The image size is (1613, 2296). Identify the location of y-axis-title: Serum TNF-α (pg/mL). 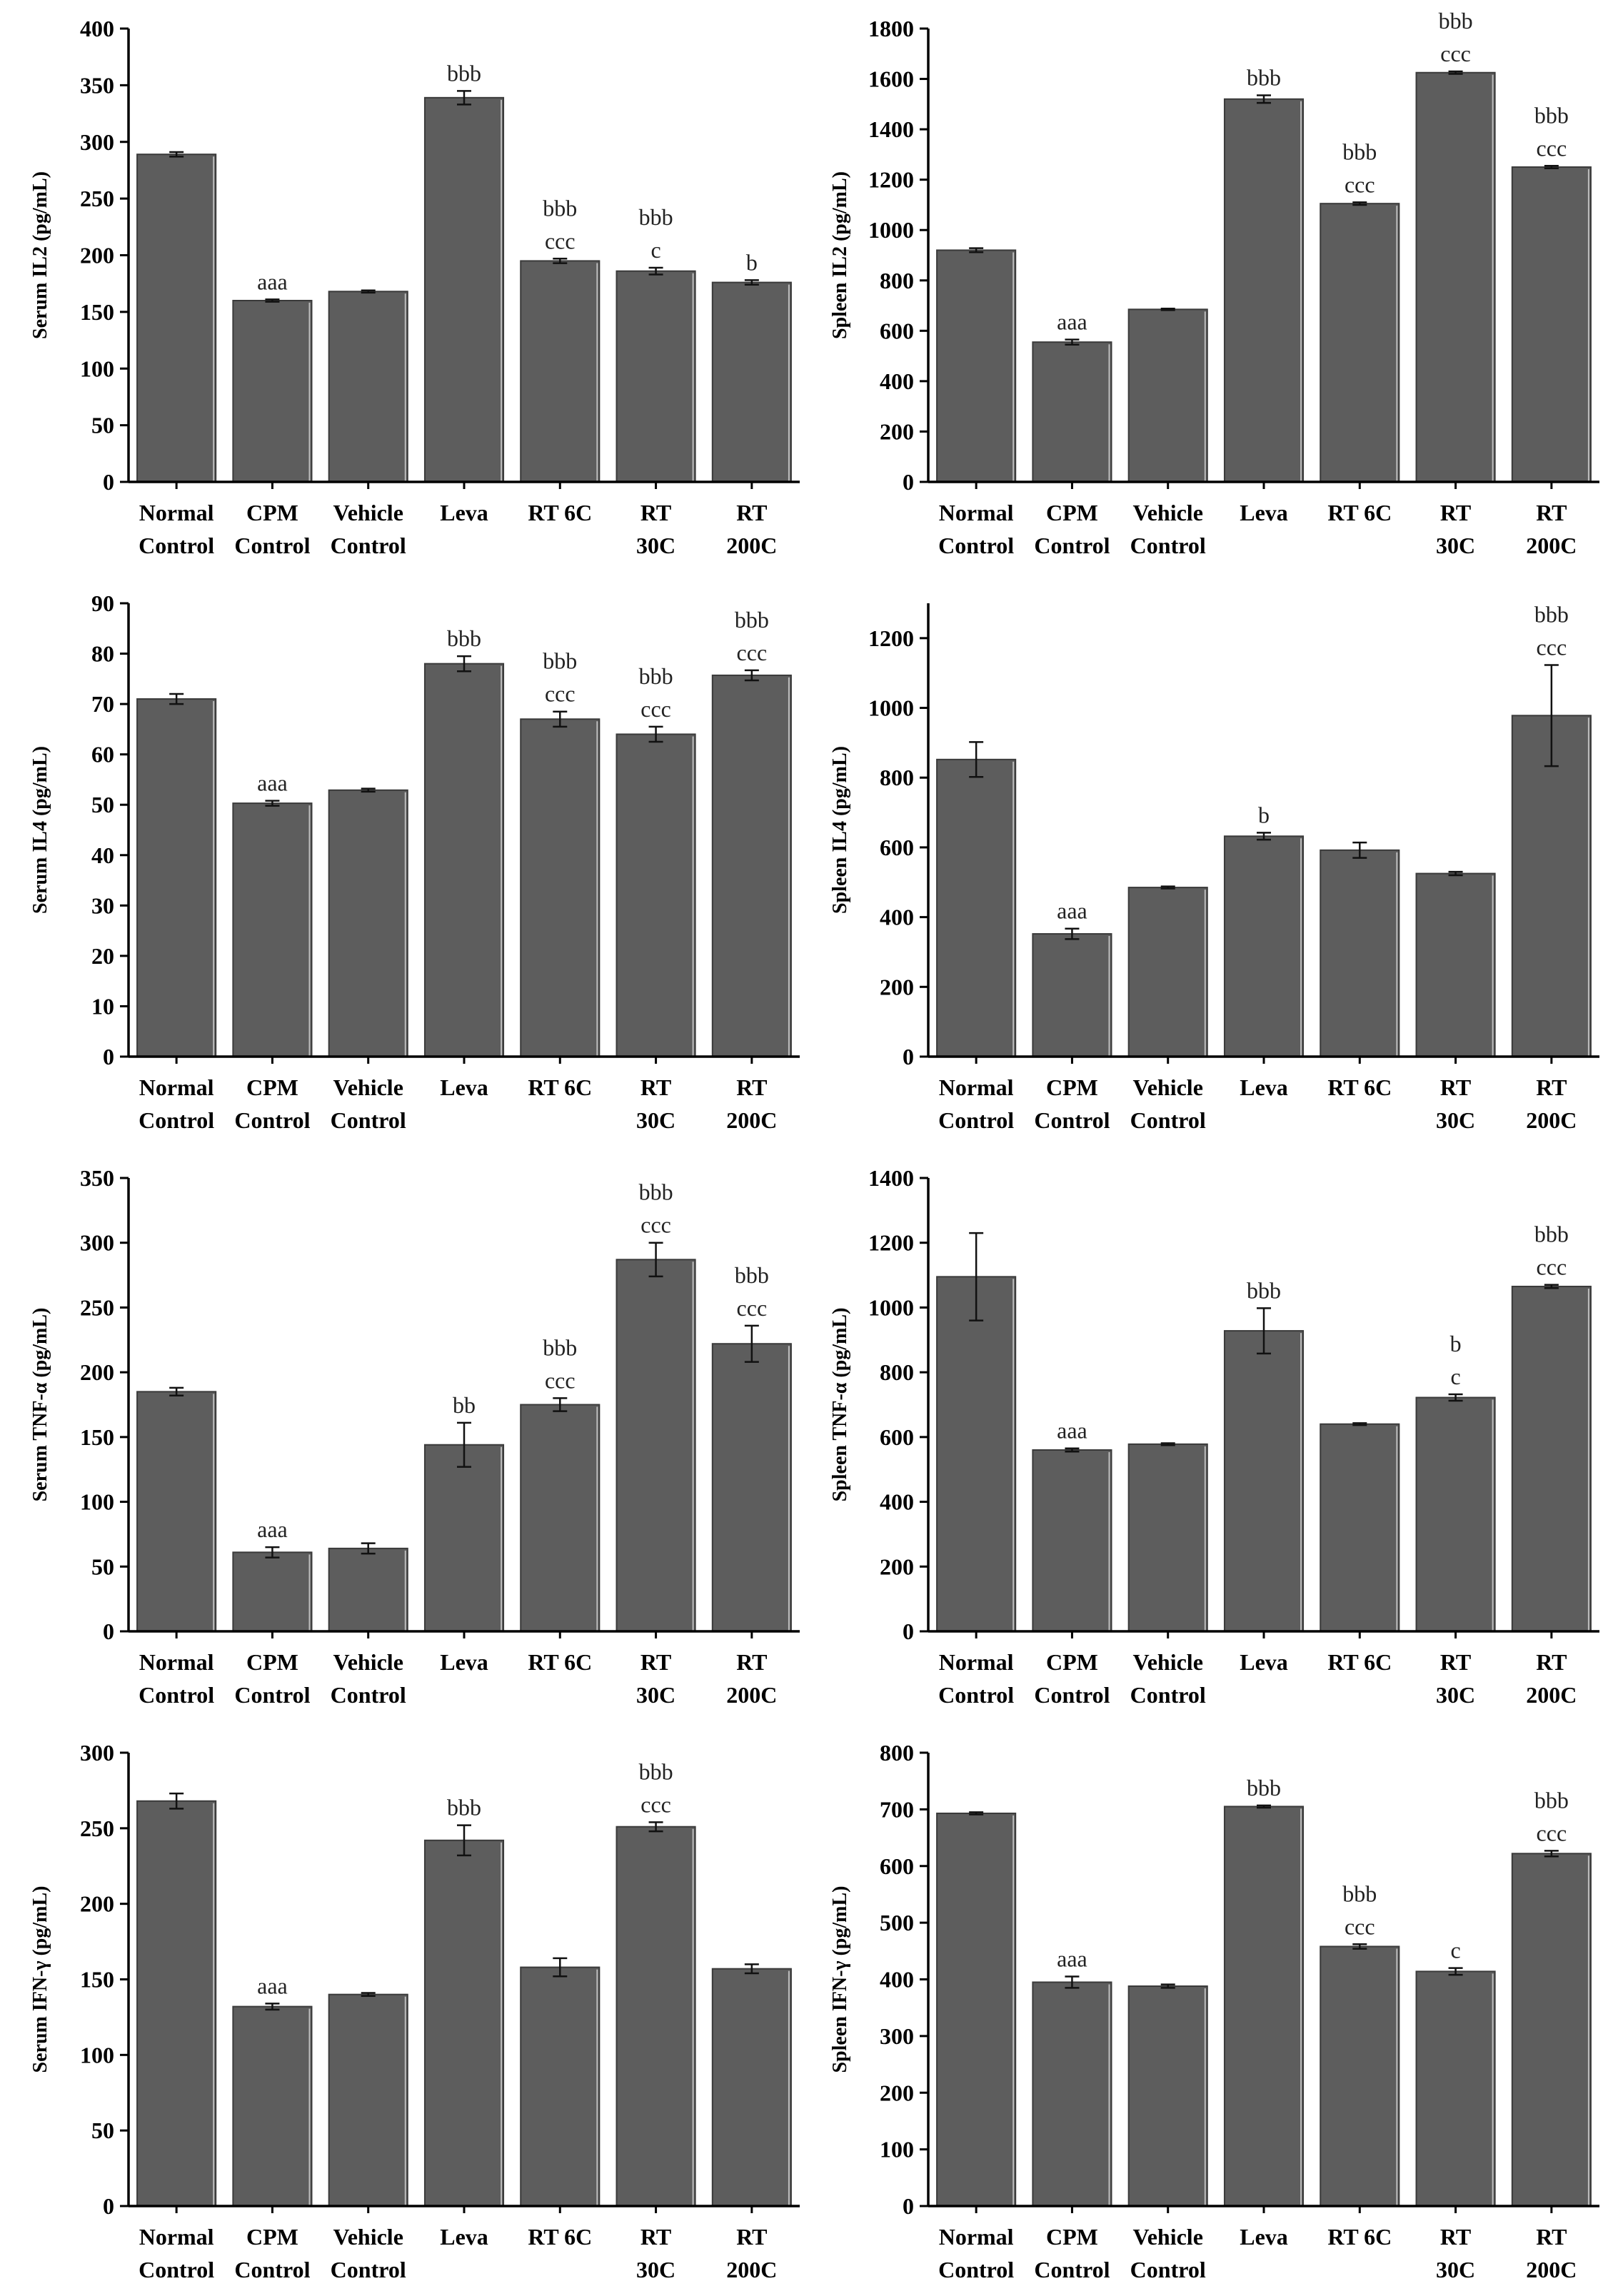
(40, 1405).